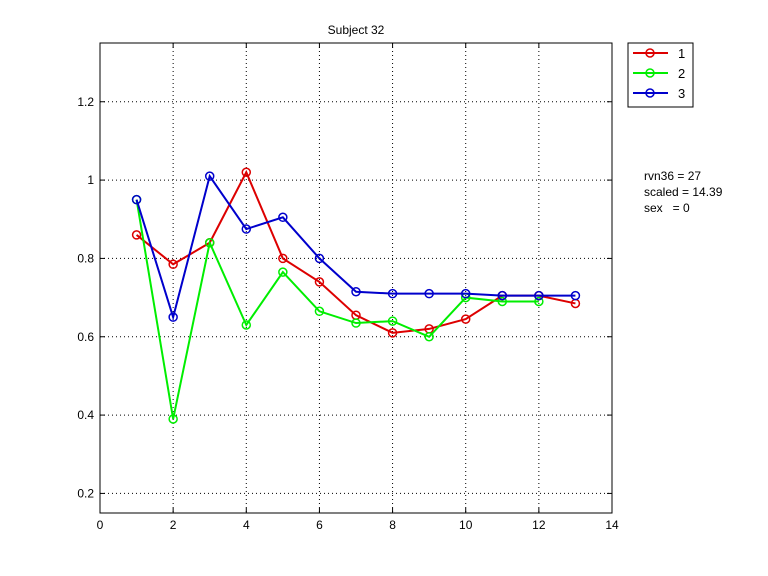 The image size is (768, 576). I want to click on annotation-sex: sex = 0, so click(667, 208).